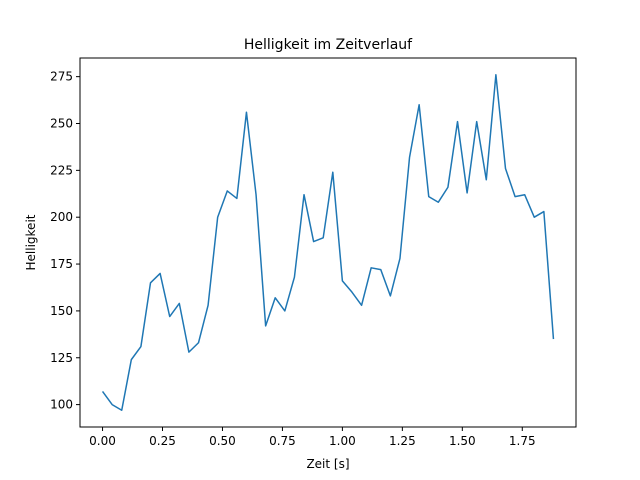 This screenshot has height=480, width=640. Describe the element at coordinates (162, 441) in the screenshot. I see `x-tick-label: 0.25` at that location.